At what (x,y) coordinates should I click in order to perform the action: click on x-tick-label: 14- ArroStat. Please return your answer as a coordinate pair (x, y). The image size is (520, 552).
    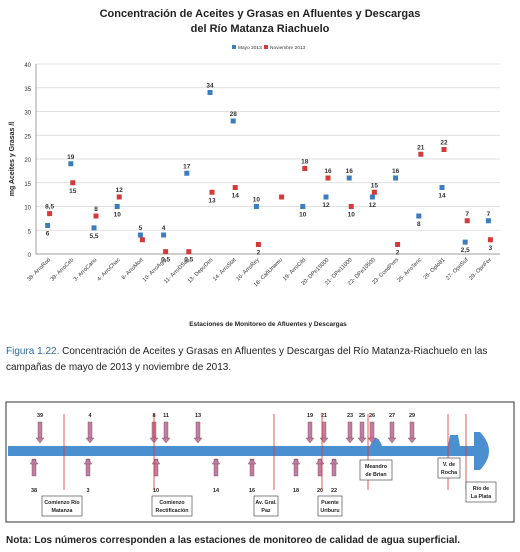
    Looking at the image, I should click on (225, 270).